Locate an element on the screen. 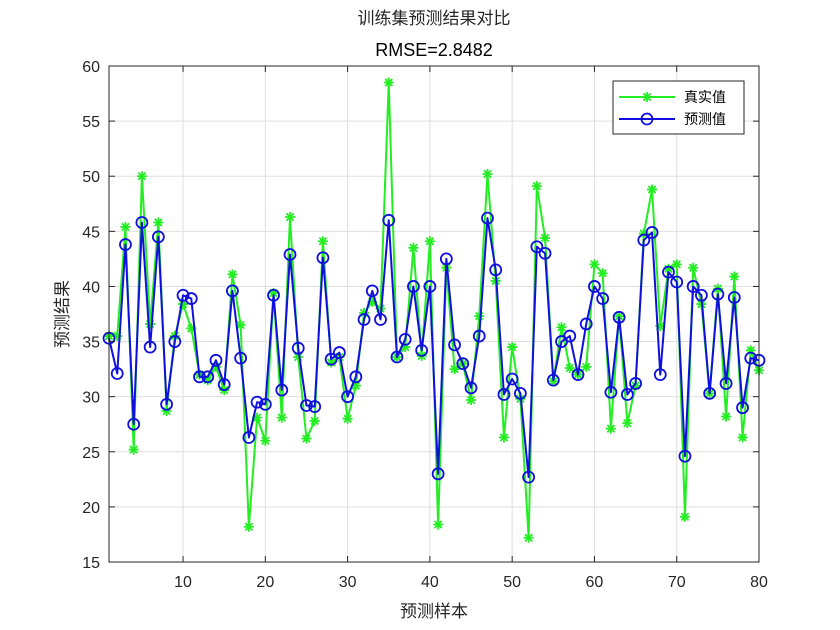 This screenshot has width=840, height=630. y-tick-label: 50 is located at coordinates (91, 177).